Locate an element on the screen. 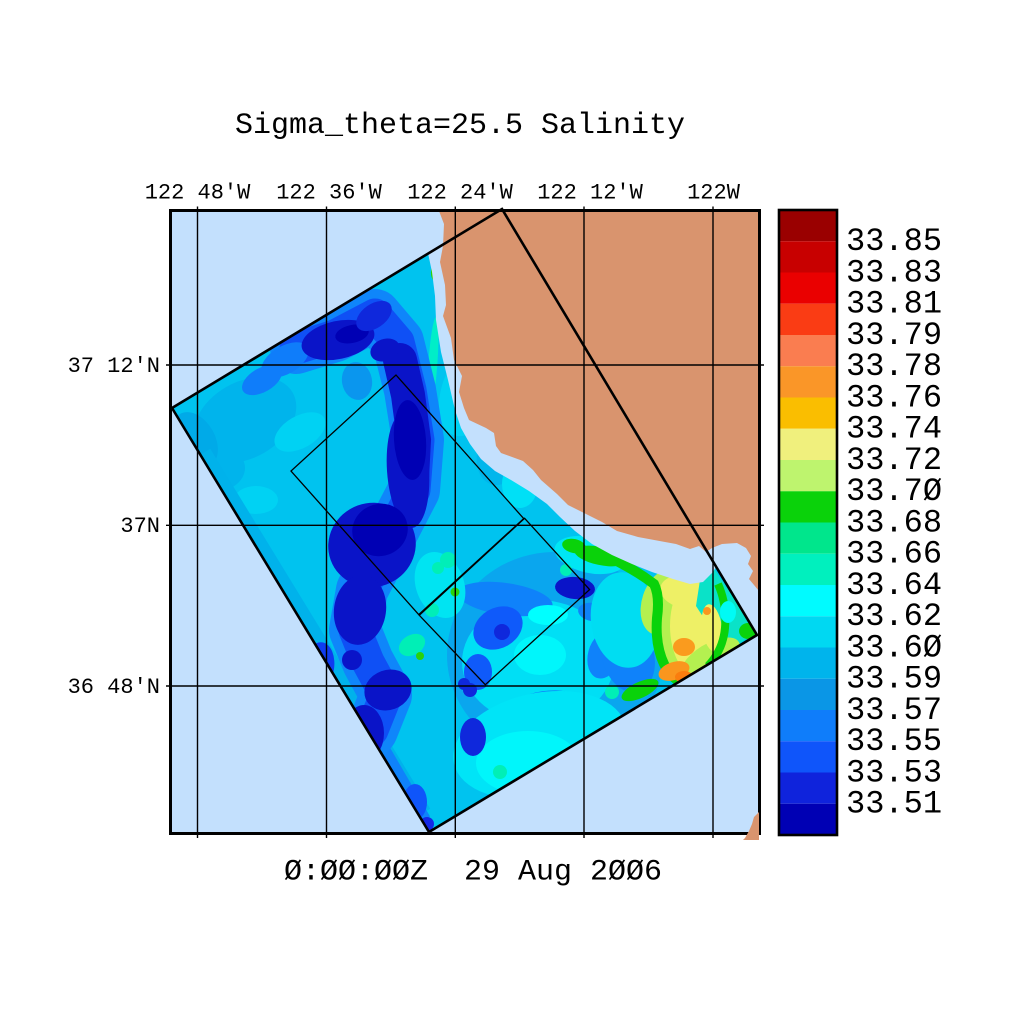  svg-text: Ø:ØØ:ØØZ 29 Aug 2ØØ6 is located at coordinates (473, 873).